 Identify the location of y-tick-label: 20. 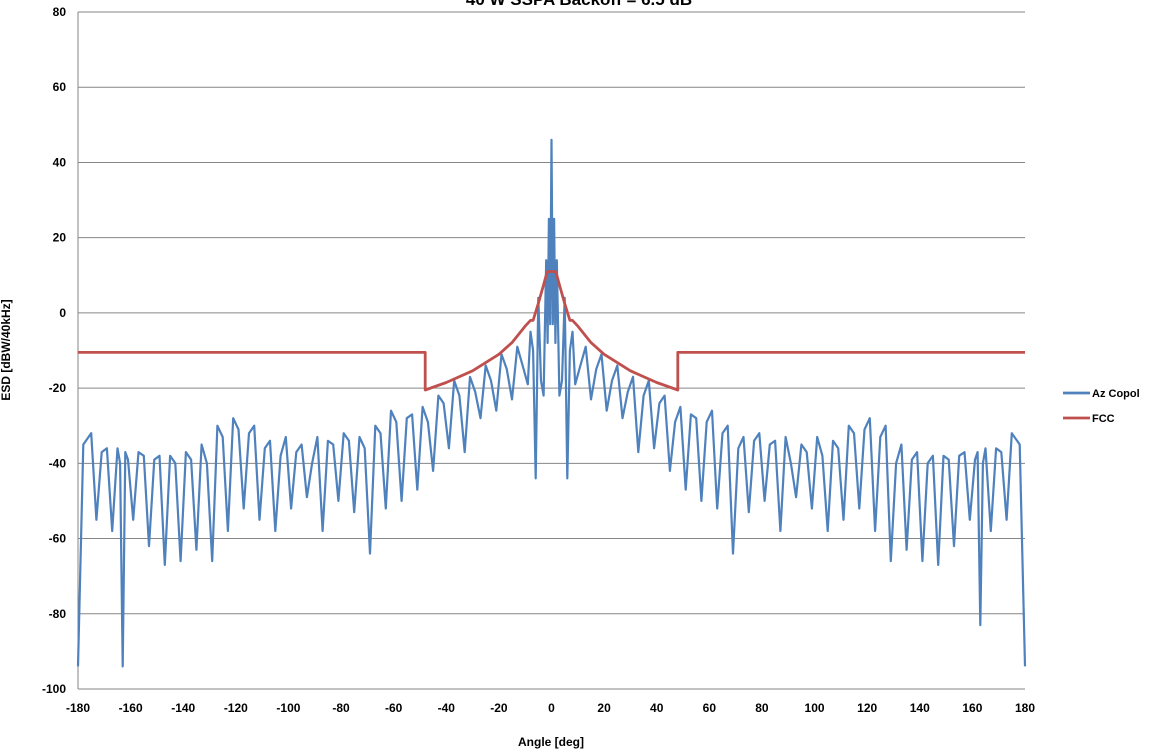
(60, 238).